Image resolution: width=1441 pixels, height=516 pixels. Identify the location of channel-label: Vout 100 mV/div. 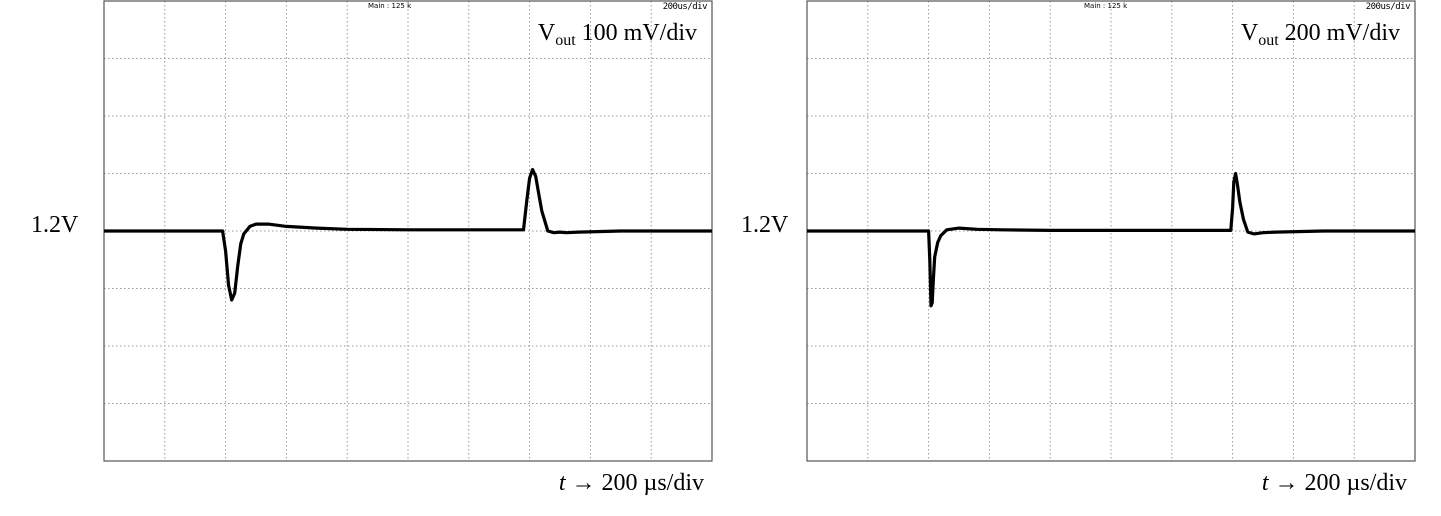
(617, 37).